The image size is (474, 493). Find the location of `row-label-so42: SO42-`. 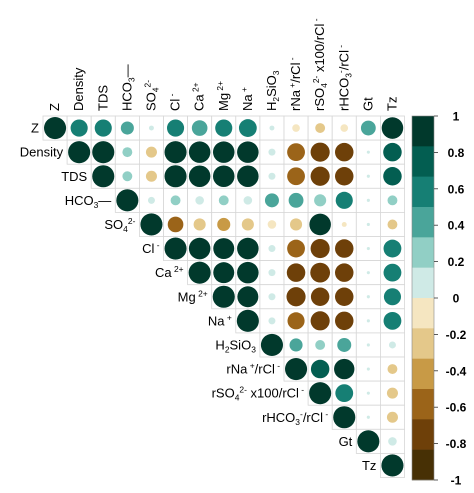

row-label-so42: SO42- is located at coordinates (119, 225).